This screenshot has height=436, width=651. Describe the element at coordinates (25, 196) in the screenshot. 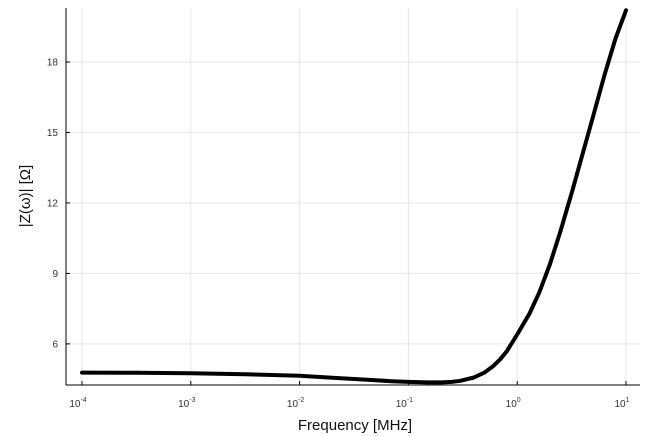

I see `y-axis-label: |Z(ω)| [Ω]` at that location.